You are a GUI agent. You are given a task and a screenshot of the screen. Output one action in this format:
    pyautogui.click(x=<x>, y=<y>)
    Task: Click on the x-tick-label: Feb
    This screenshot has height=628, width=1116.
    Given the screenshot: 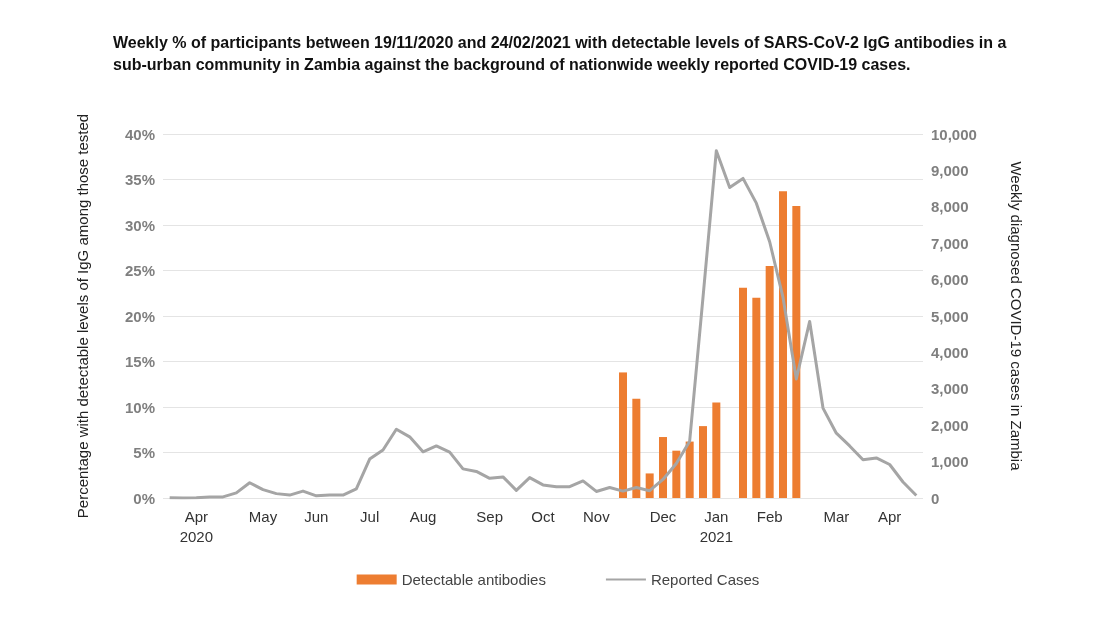 What is the action you would take?
    pyautogui.click(x=769, y=516)
    